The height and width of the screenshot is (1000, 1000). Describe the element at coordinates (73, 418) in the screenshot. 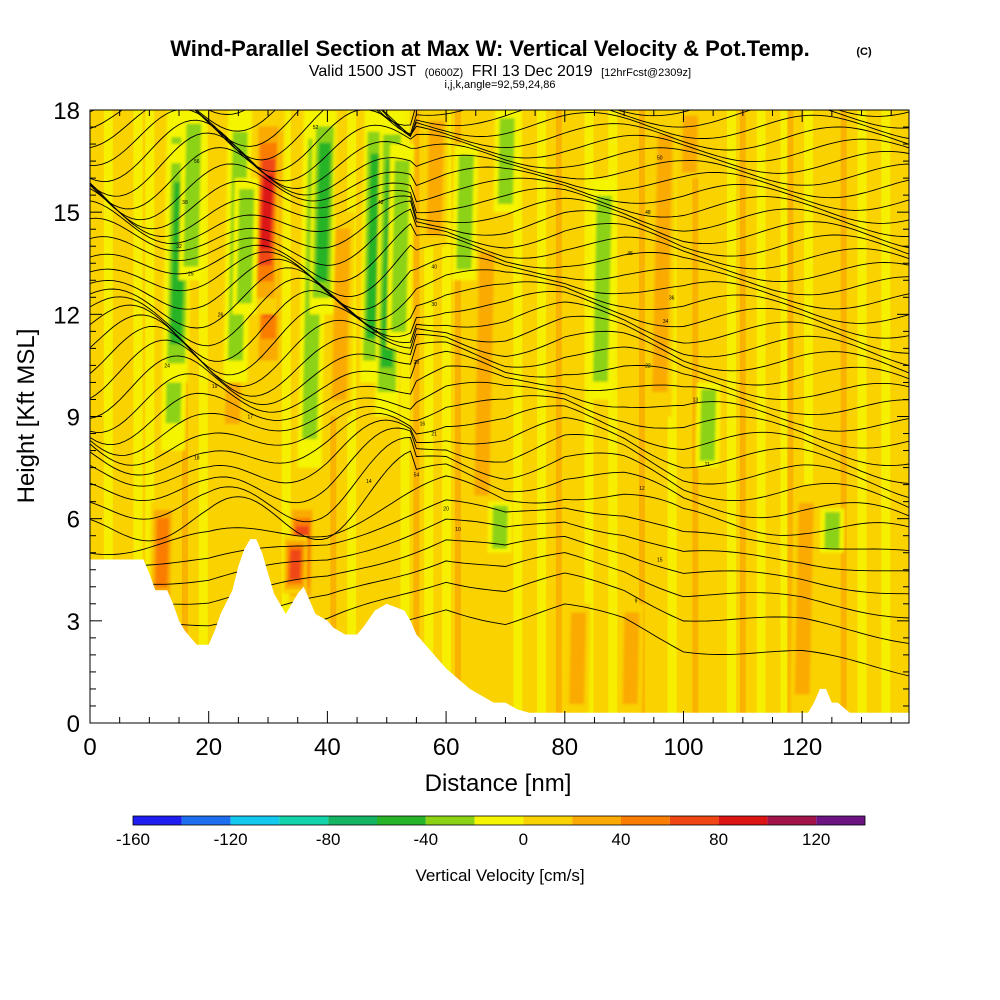

I see `y-tick-label: 9` at that location.